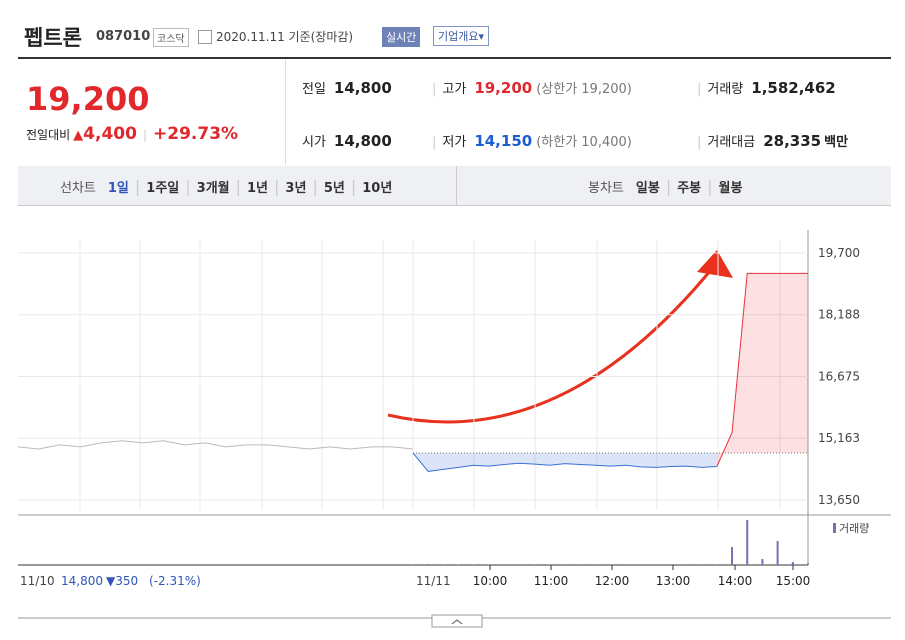 The height and width of the screenshot is (640, 905). Describe the element at coordinates (839, 438) in the screenshot. I see `y-tick-label: 15,163` at that location.